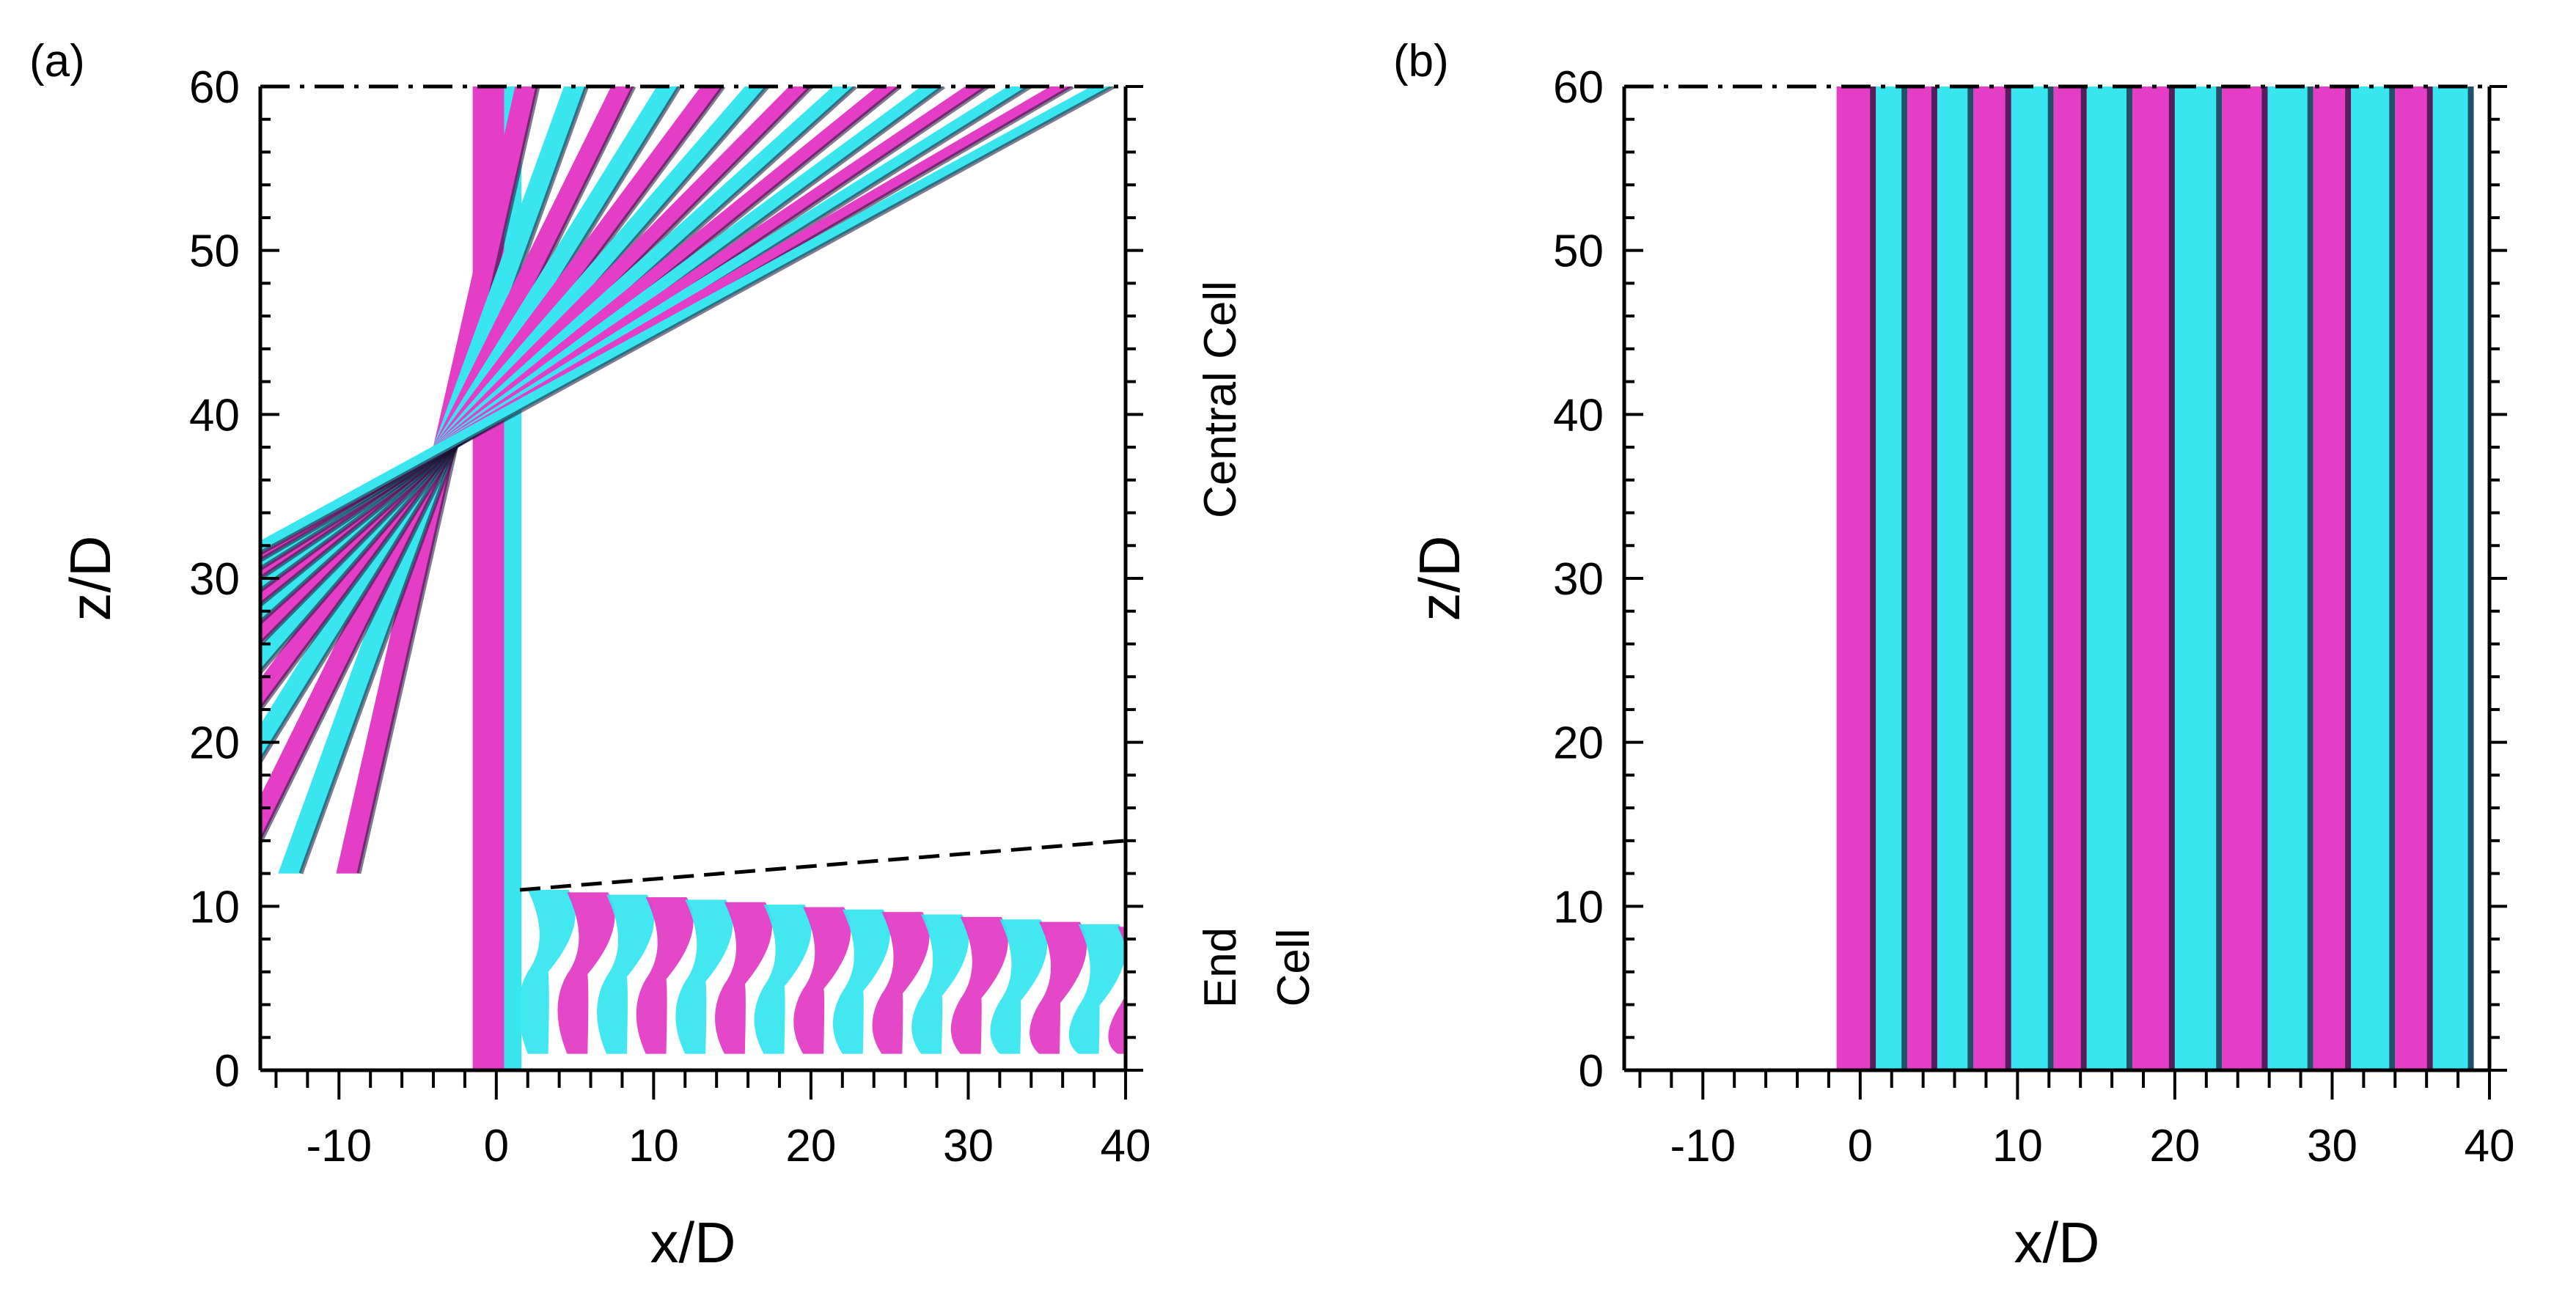  What do you see at coordinates (693, 1242) in the screenshot?
I see `x-axis-label-a: x/D` at bounding box center [693, 1242].